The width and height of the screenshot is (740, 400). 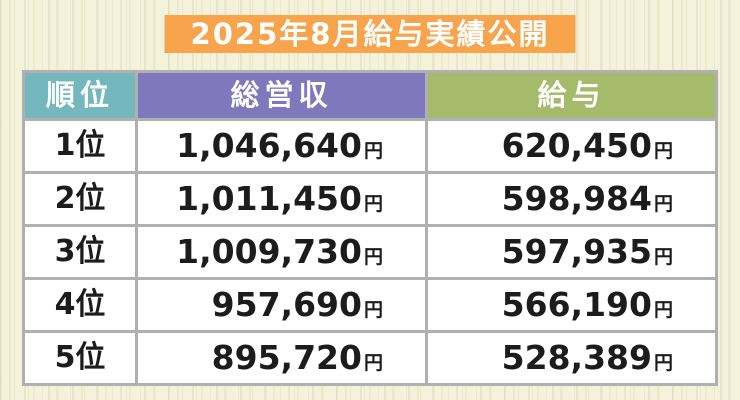 What do you see at coordinates (80, 95) in the screenshot?
I see `header-rank: 順位` at bounding box center [80, 95].